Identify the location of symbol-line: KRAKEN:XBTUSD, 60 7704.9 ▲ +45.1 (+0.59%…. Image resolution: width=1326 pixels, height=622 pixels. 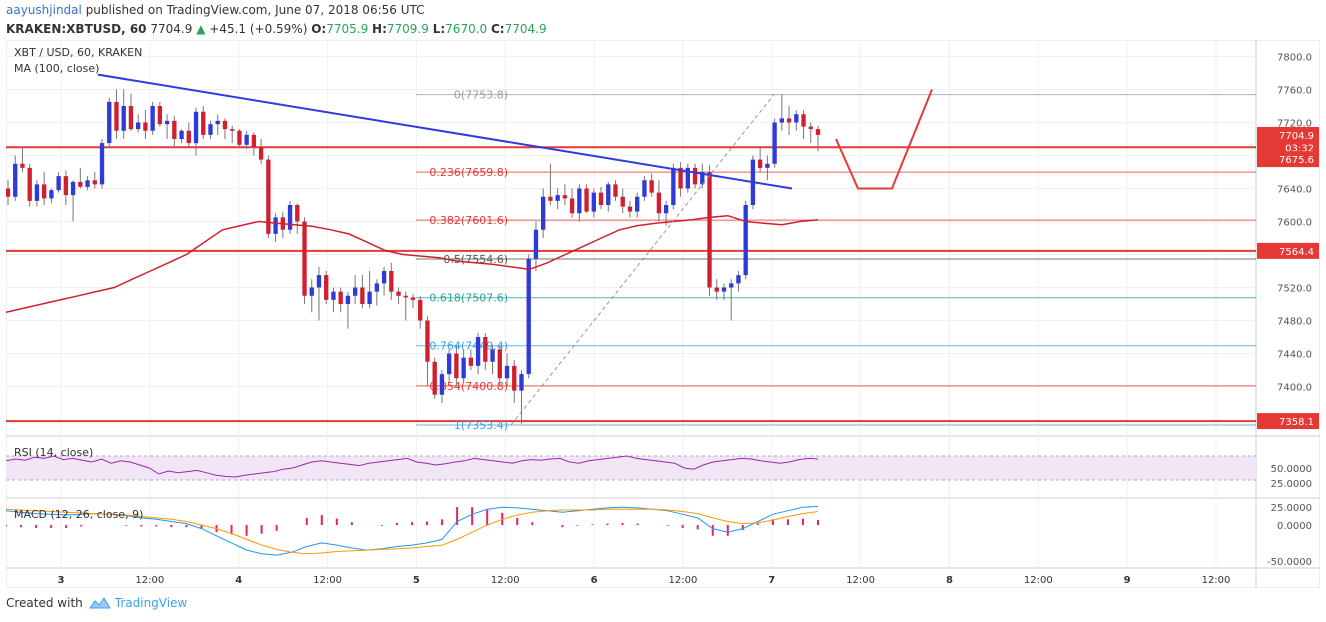
(276, 29).